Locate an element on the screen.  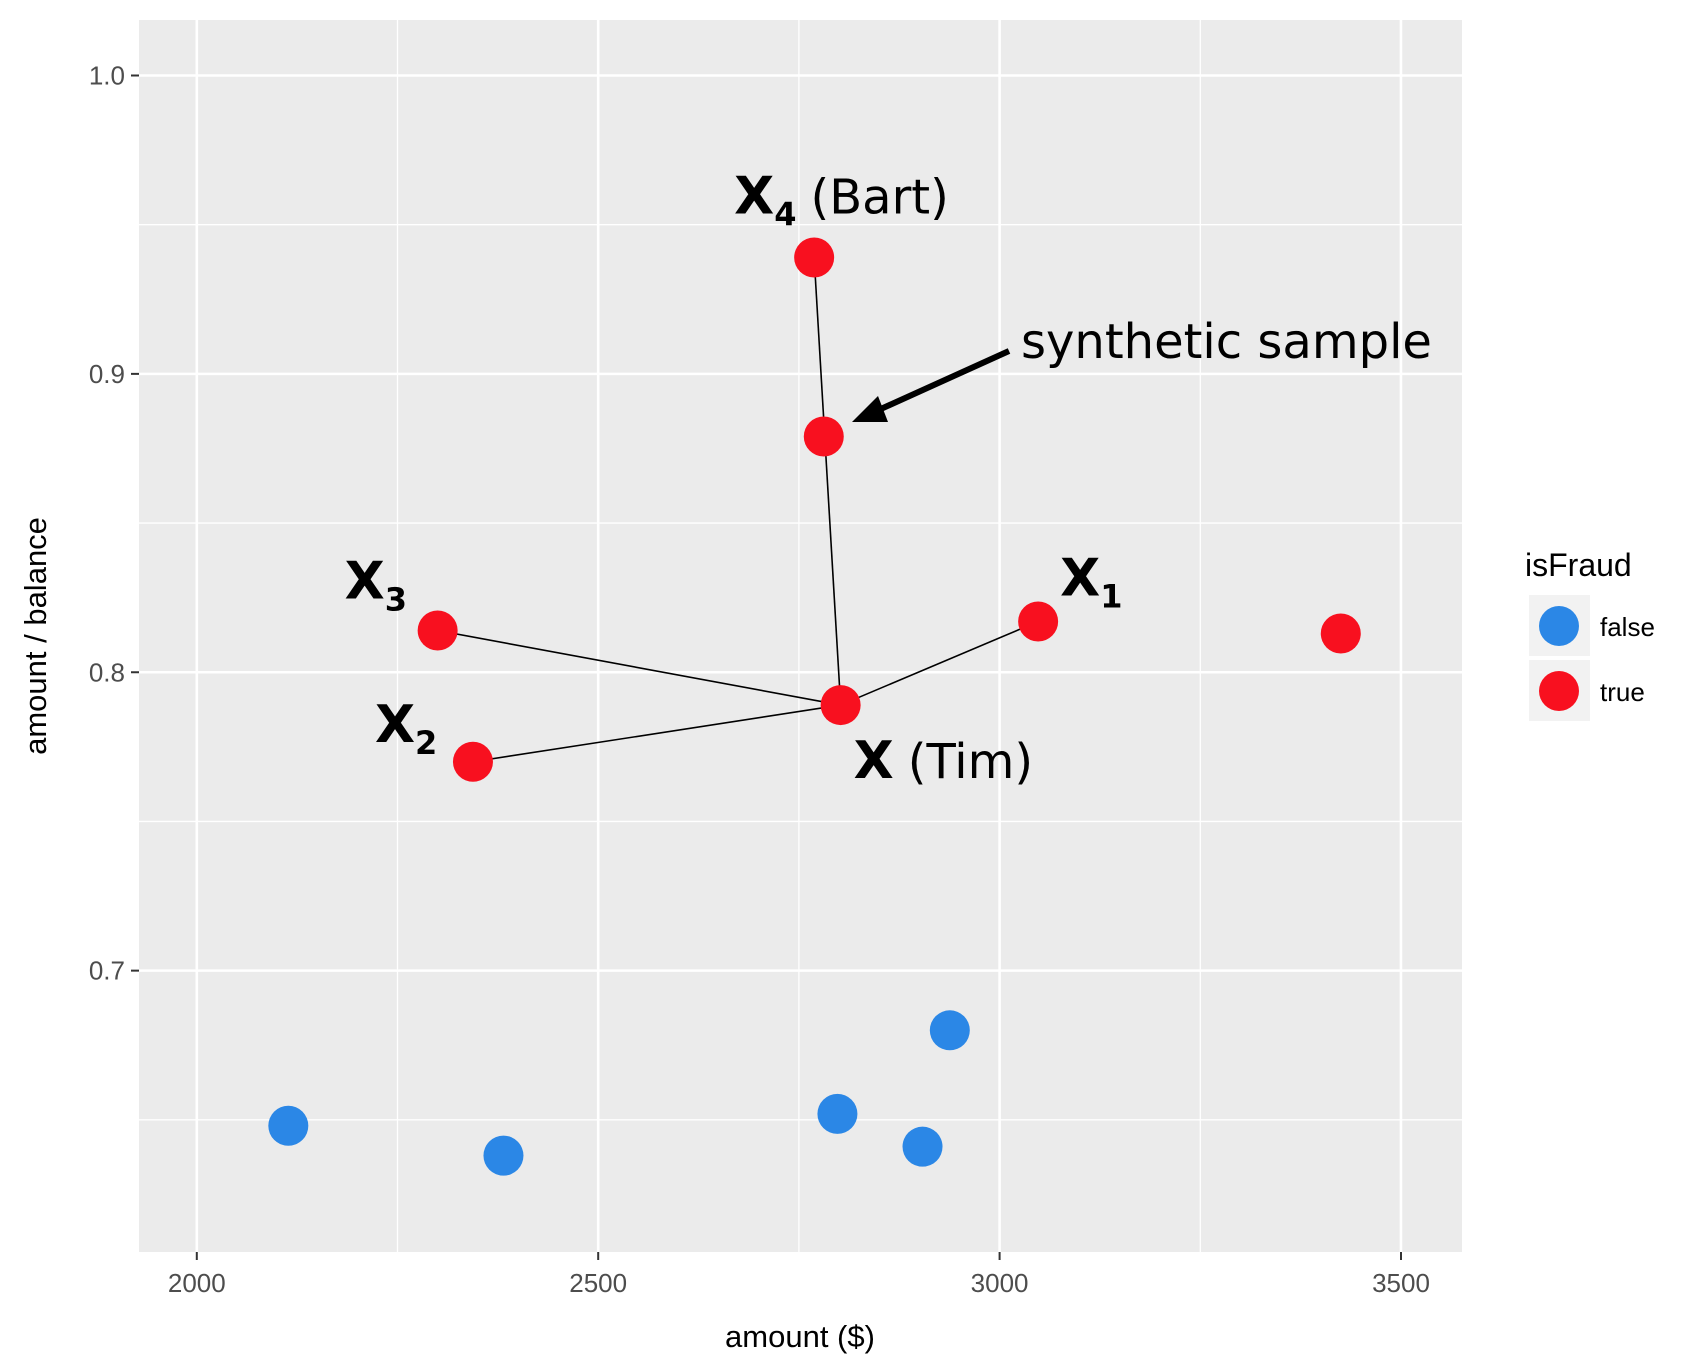
annotation: X4 (Bart) is located at coordinates (841, 200).